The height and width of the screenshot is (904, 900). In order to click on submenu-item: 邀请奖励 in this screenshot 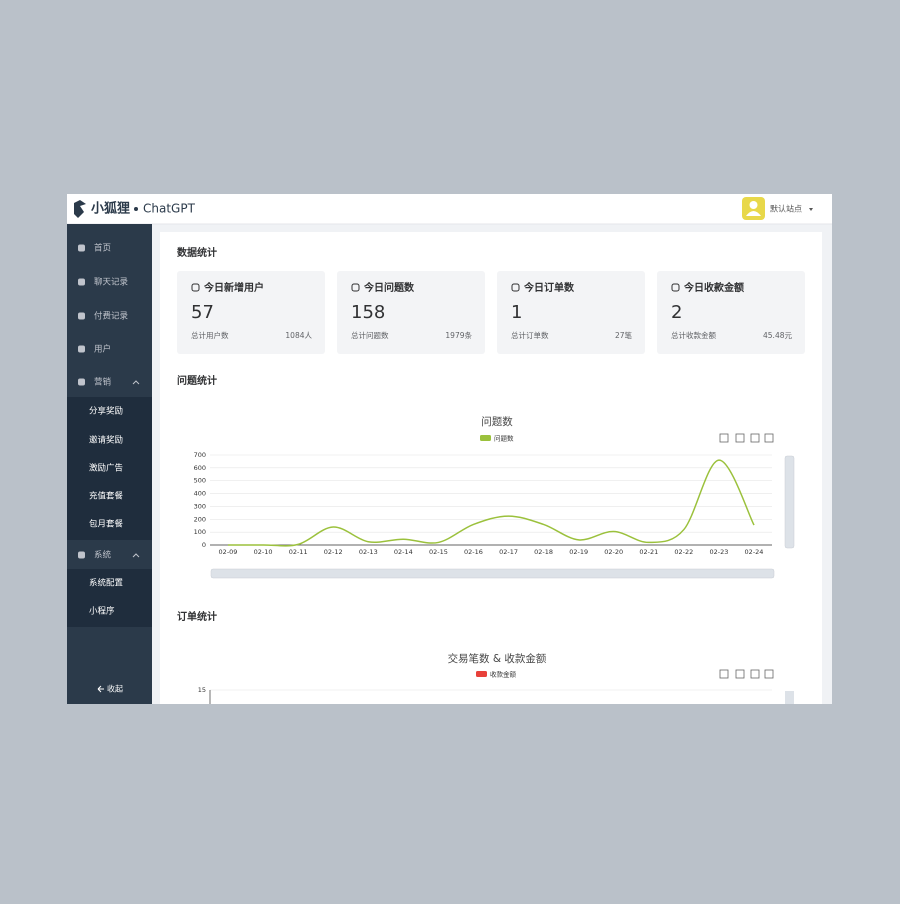, I will do `click(106, 440)`.